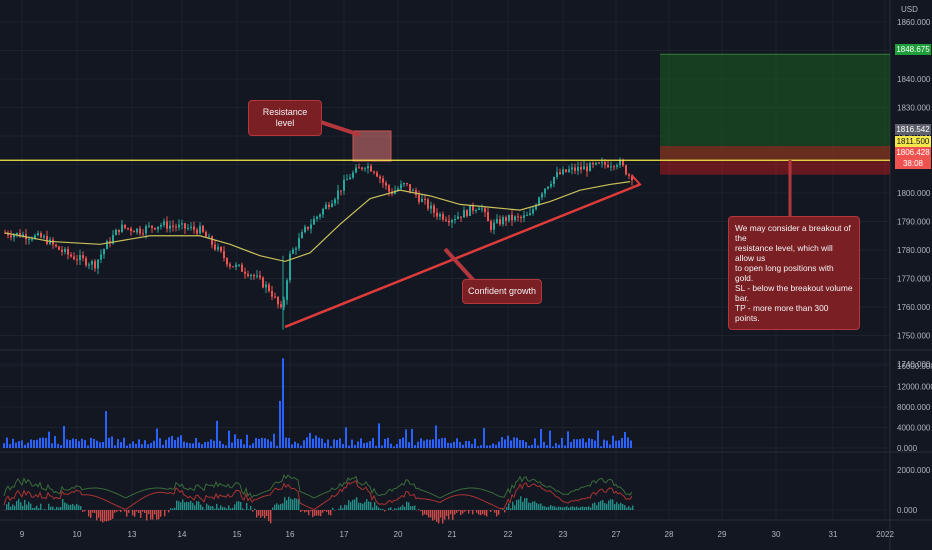 This screenshot has height=550, width=932. Describe the element at coordinates (285, 118) in the screenshot. I see `resistance-annotation: Resistance level` at that location.